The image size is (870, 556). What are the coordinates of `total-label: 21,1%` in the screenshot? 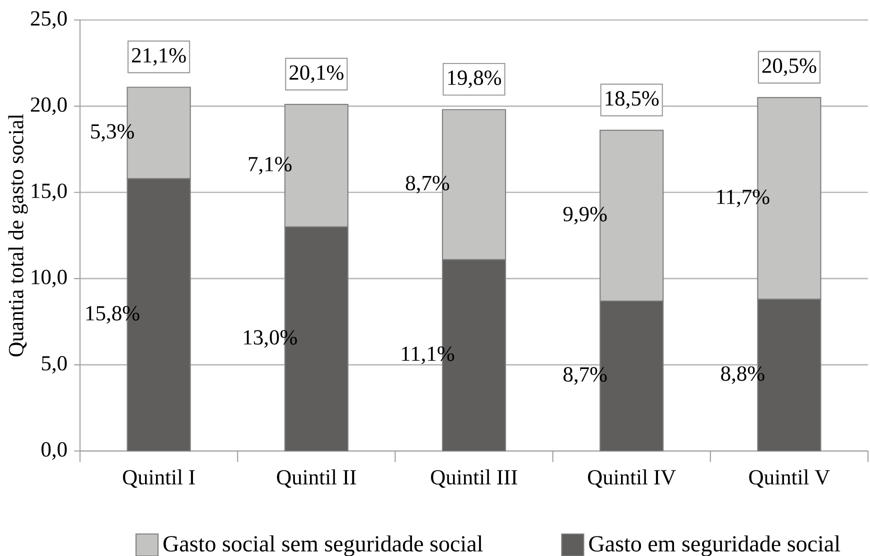 It's located at (159, 57).